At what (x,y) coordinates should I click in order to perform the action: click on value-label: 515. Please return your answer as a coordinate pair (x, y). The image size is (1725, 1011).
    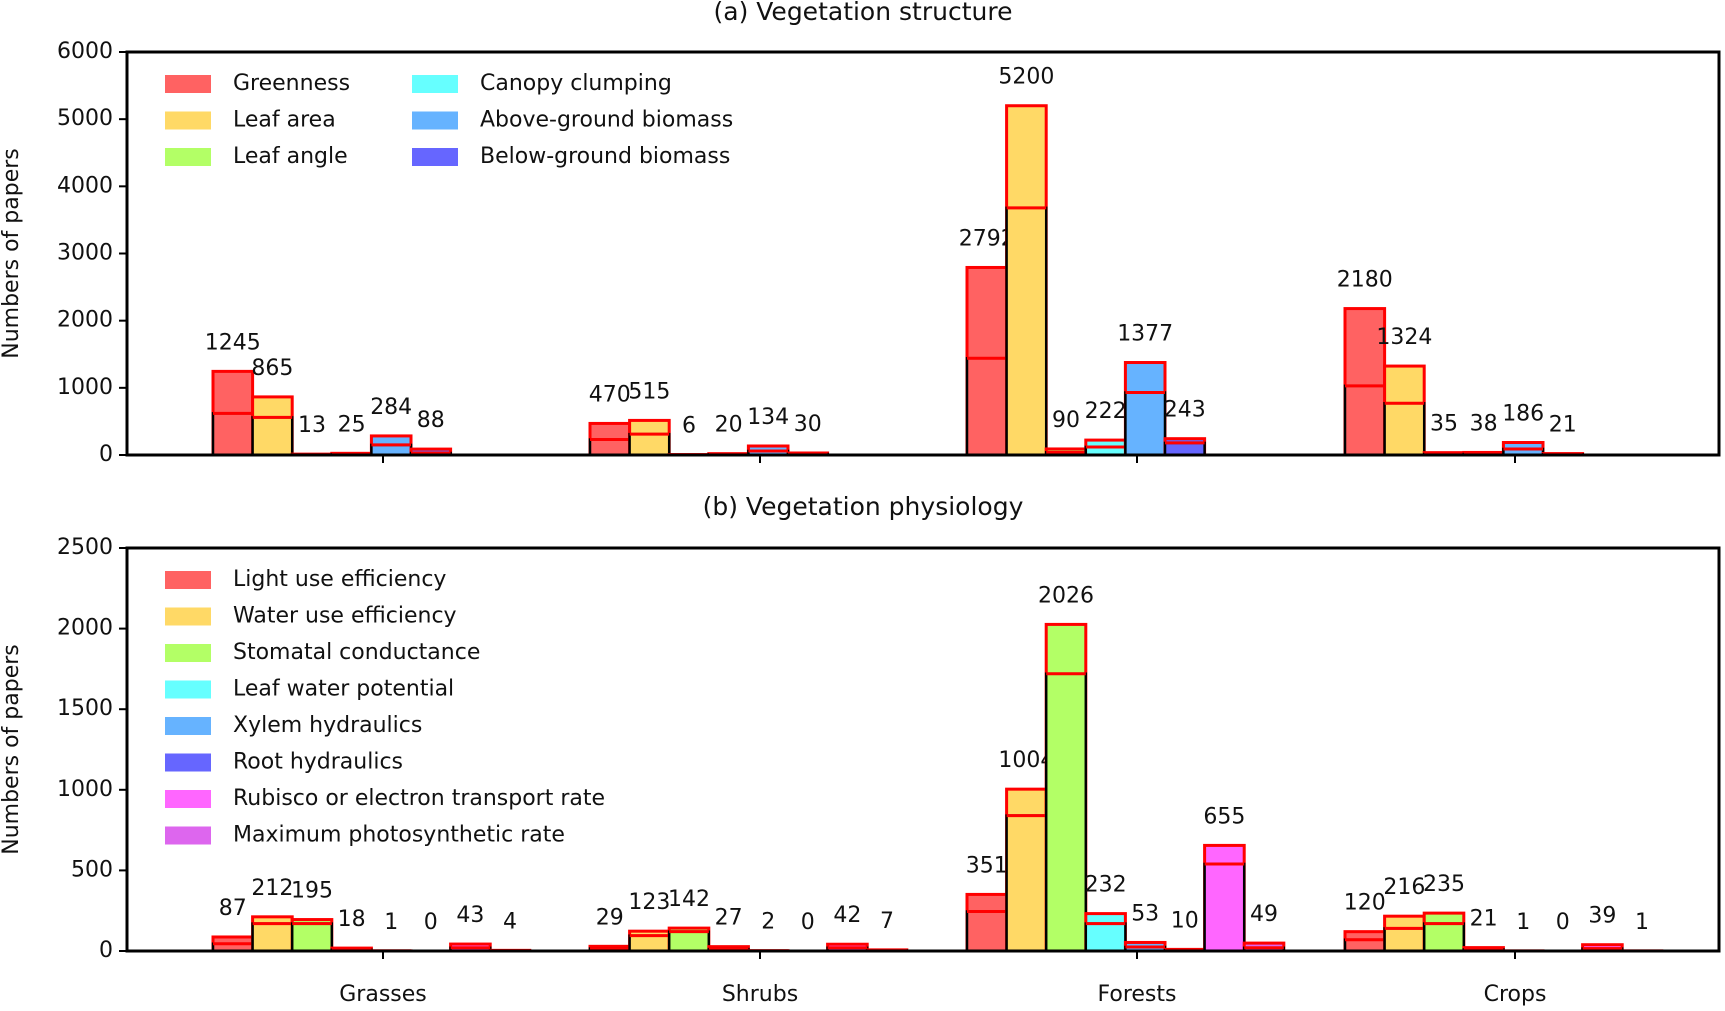
    Looking at the image, I should click on (649, 391).